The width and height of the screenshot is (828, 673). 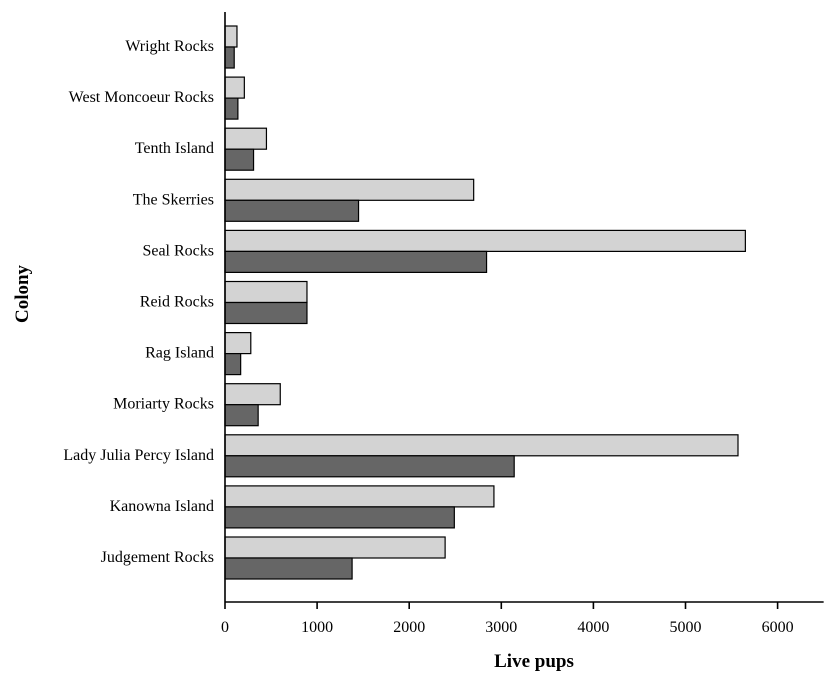 What do you see at coordinates (178, 250) in the screenshot?
I see `category-label: Seal Rocks` at bounding box center [178, 250].